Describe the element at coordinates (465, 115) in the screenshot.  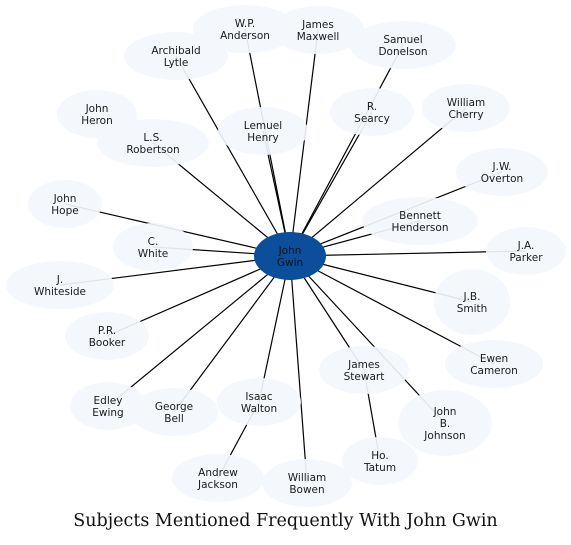
I see `node-label-line: Cherry` at that location.